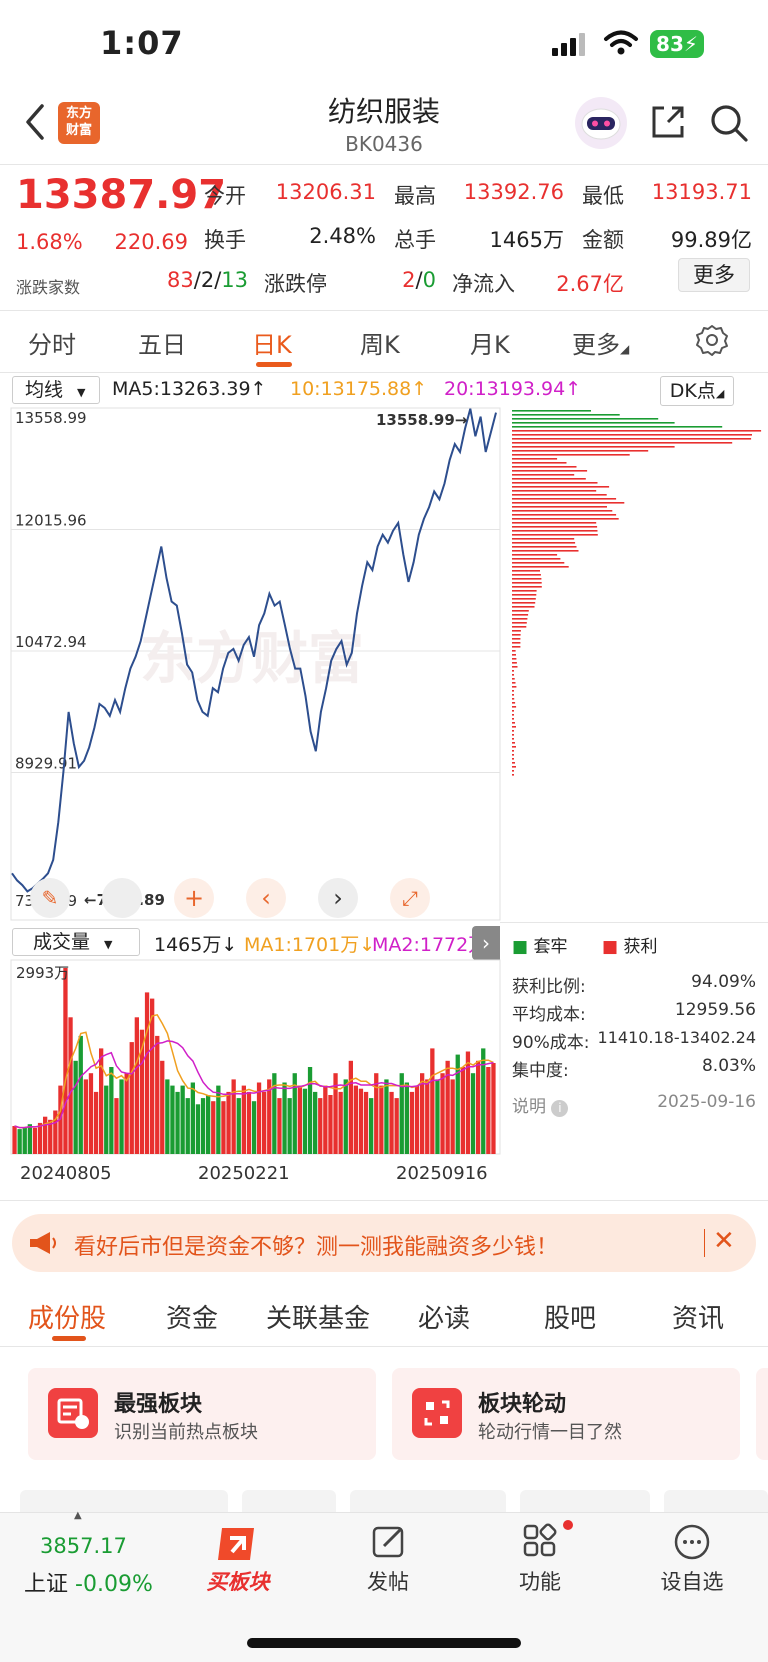 The height and width of the screenshot is (1662, 768). Describe the element at coordinates (79, 123) in the screenshot. I see `app-logo: 东方财富` at that location.